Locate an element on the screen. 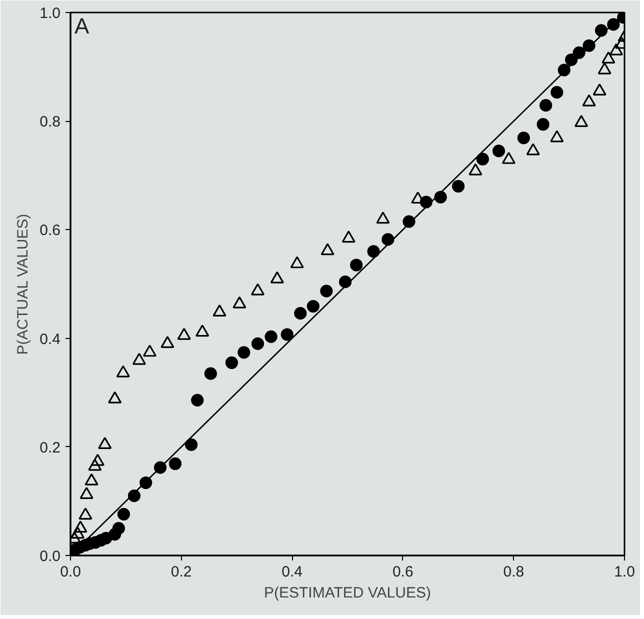 This screenshot has height=619, width=644. x-tick-label: 0.2 is located at coordinates (181, 572).